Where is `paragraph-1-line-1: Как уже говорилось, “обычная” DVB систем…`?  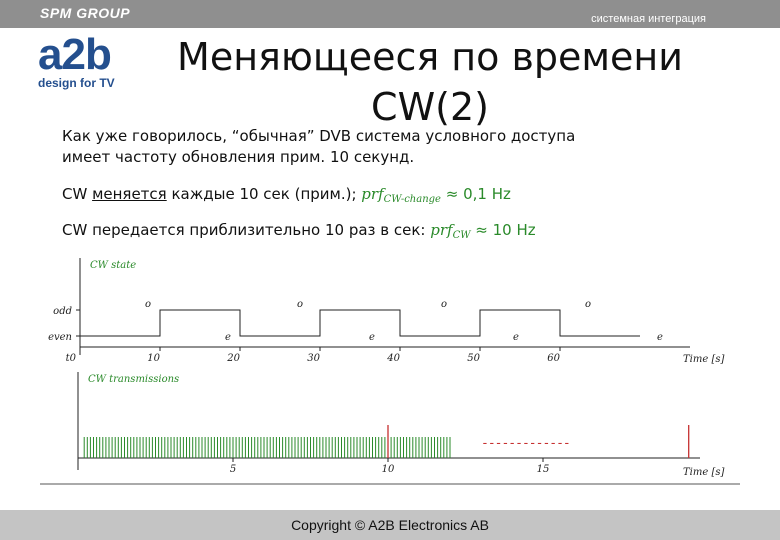 paragraph-1-line-1: Как уже говорилось, “обычная” DVB систем… is located at coordinates (319, 136).